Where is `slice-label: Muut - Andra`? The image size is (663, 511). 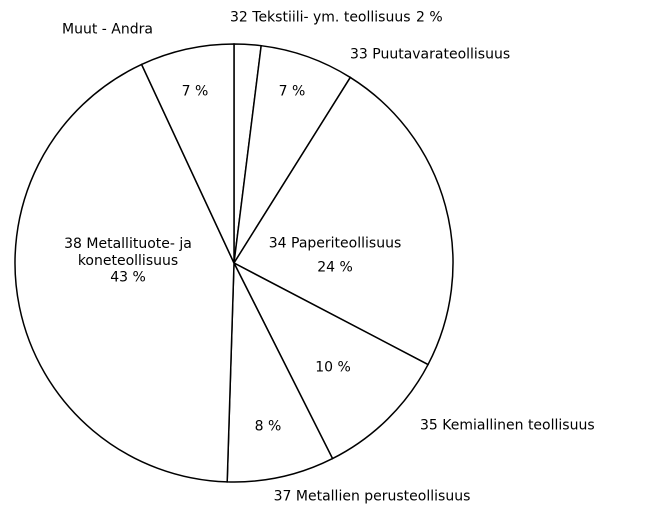 slice-label: Muut - Andra is located at coordinates (107, 29).